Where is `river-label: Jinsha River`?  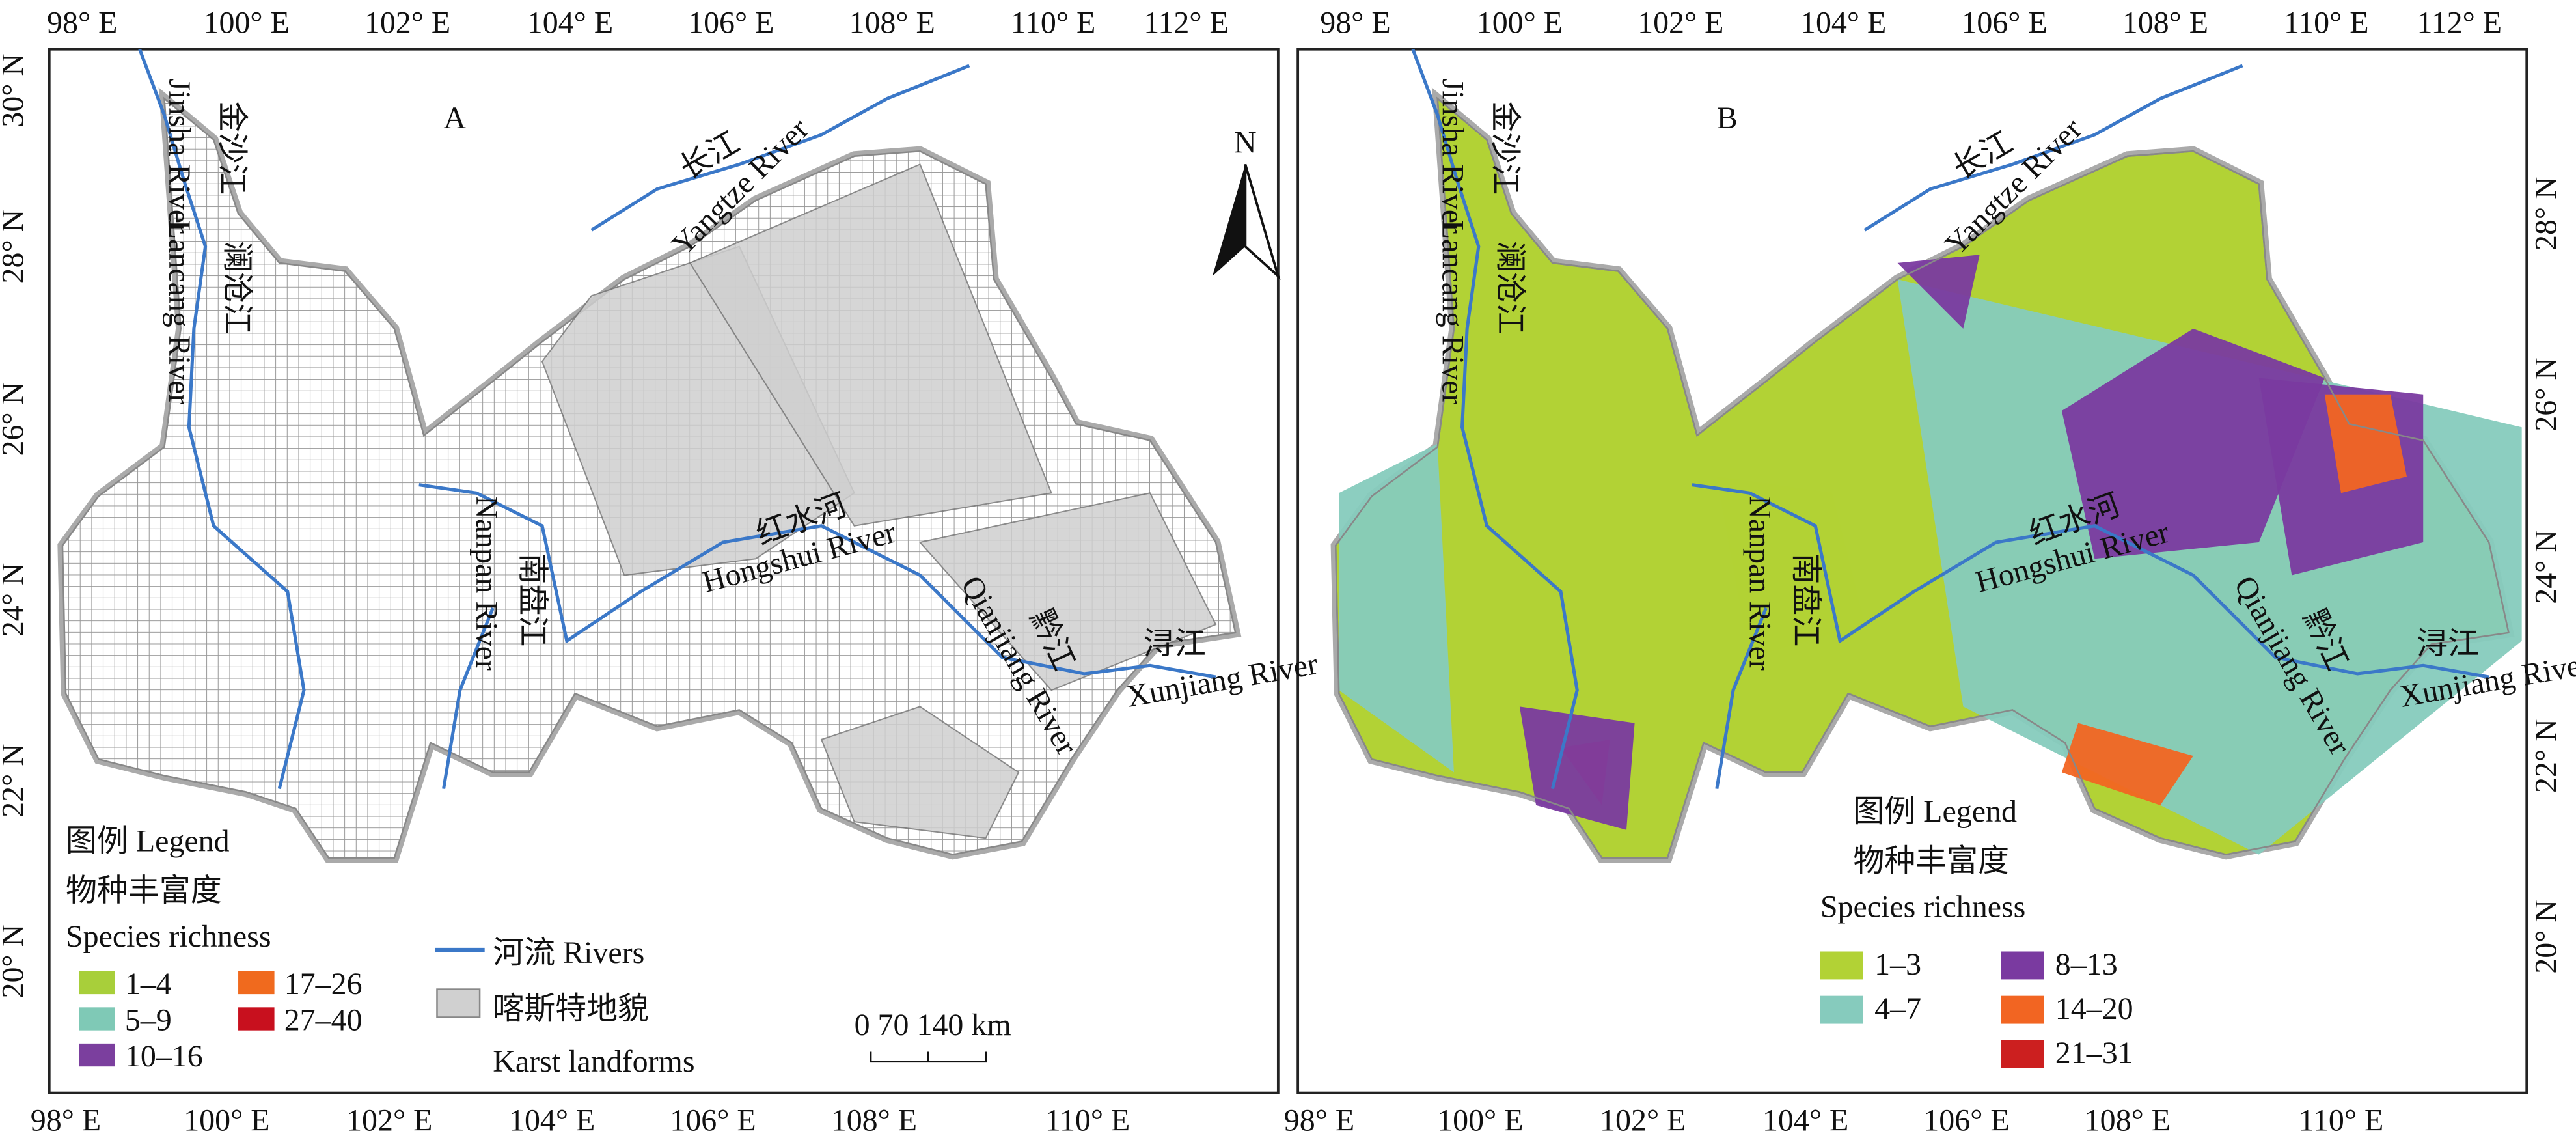
river-label: Jinsha River is located at coordinates (1453, 156).